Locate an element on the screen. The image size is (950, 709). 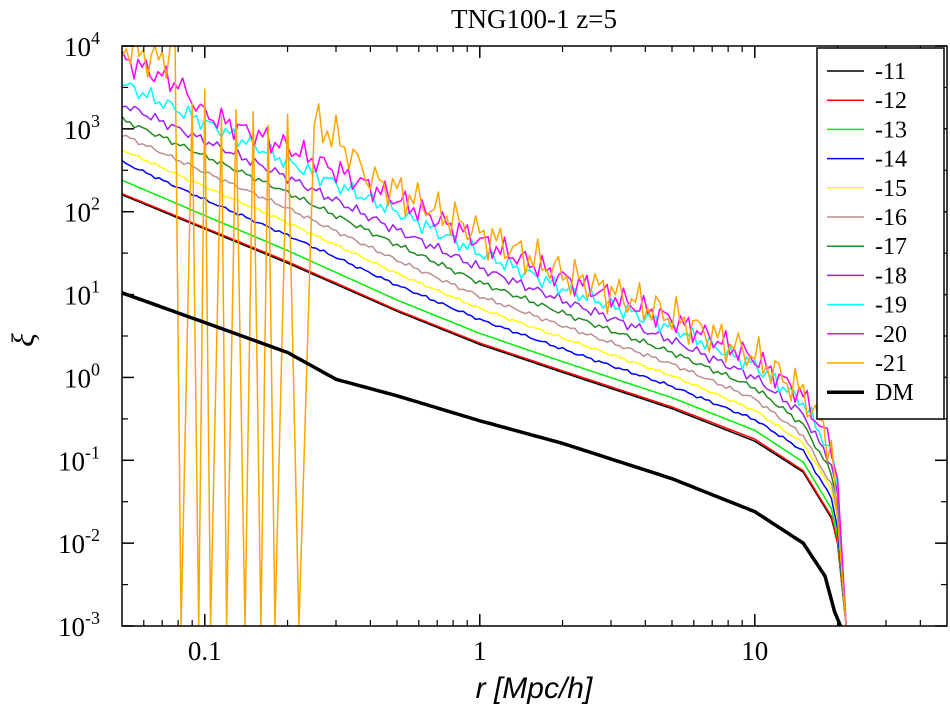
y-axis-label: ξ is located at coordinates (23, 340).